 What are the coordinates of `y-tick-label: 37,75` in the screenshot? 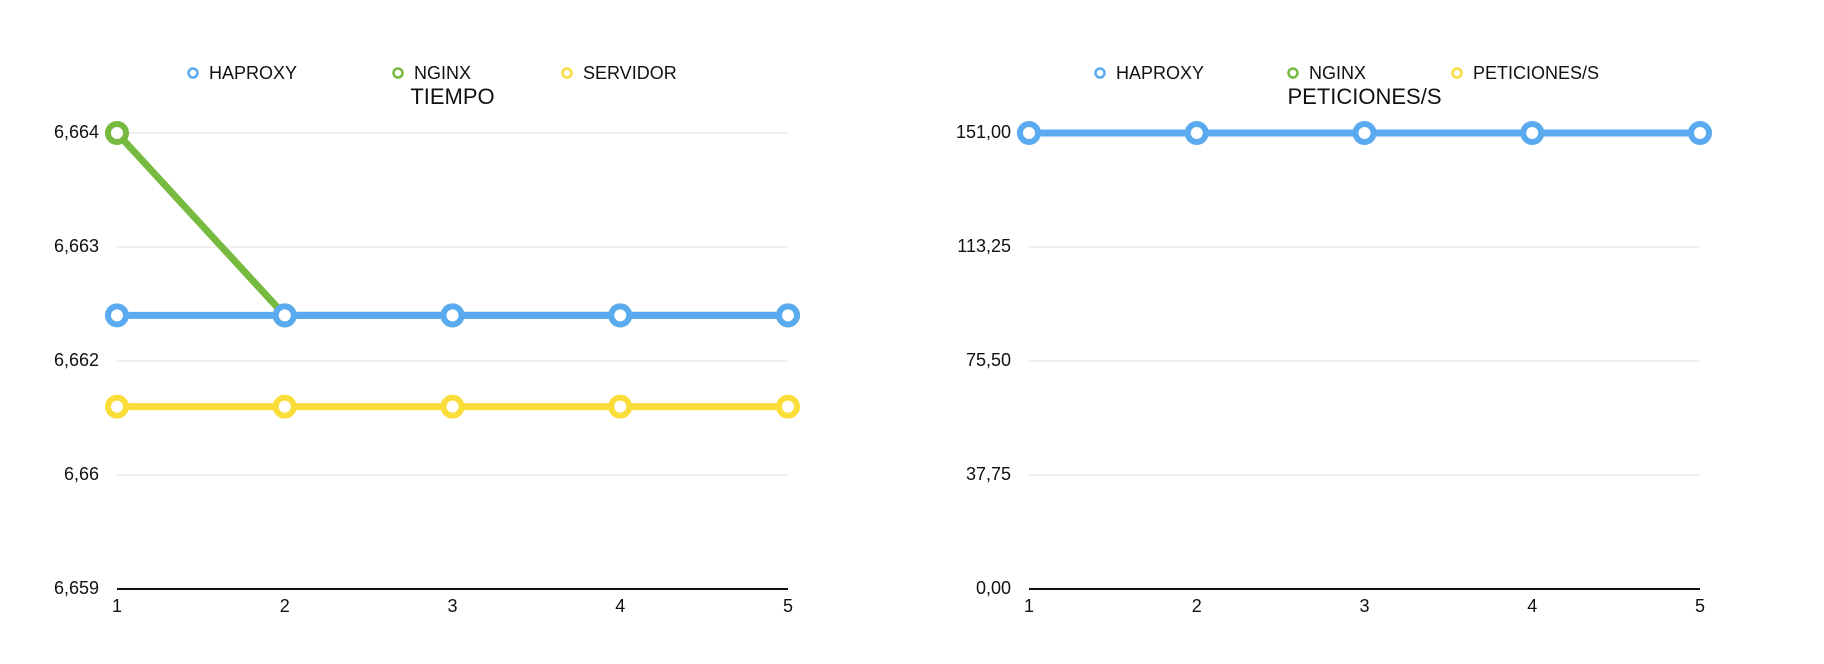 It's located at (988, 474).